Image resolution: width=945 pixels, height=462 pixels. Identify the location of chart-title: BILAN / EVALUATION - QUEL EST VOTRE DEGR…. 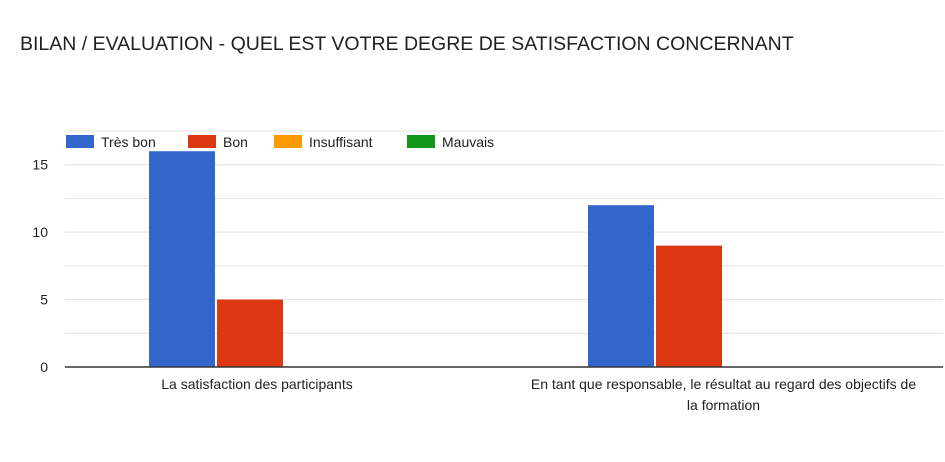
(407, 44).